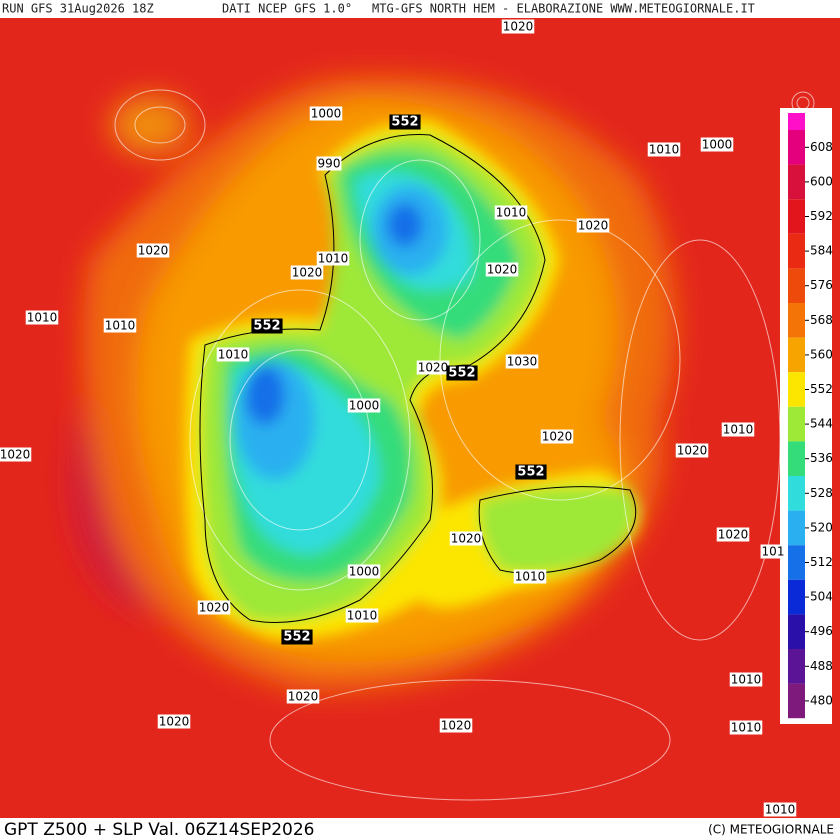  I want to click on data-source: DATI NCEP GFS 1.0°, so click(287, 9).